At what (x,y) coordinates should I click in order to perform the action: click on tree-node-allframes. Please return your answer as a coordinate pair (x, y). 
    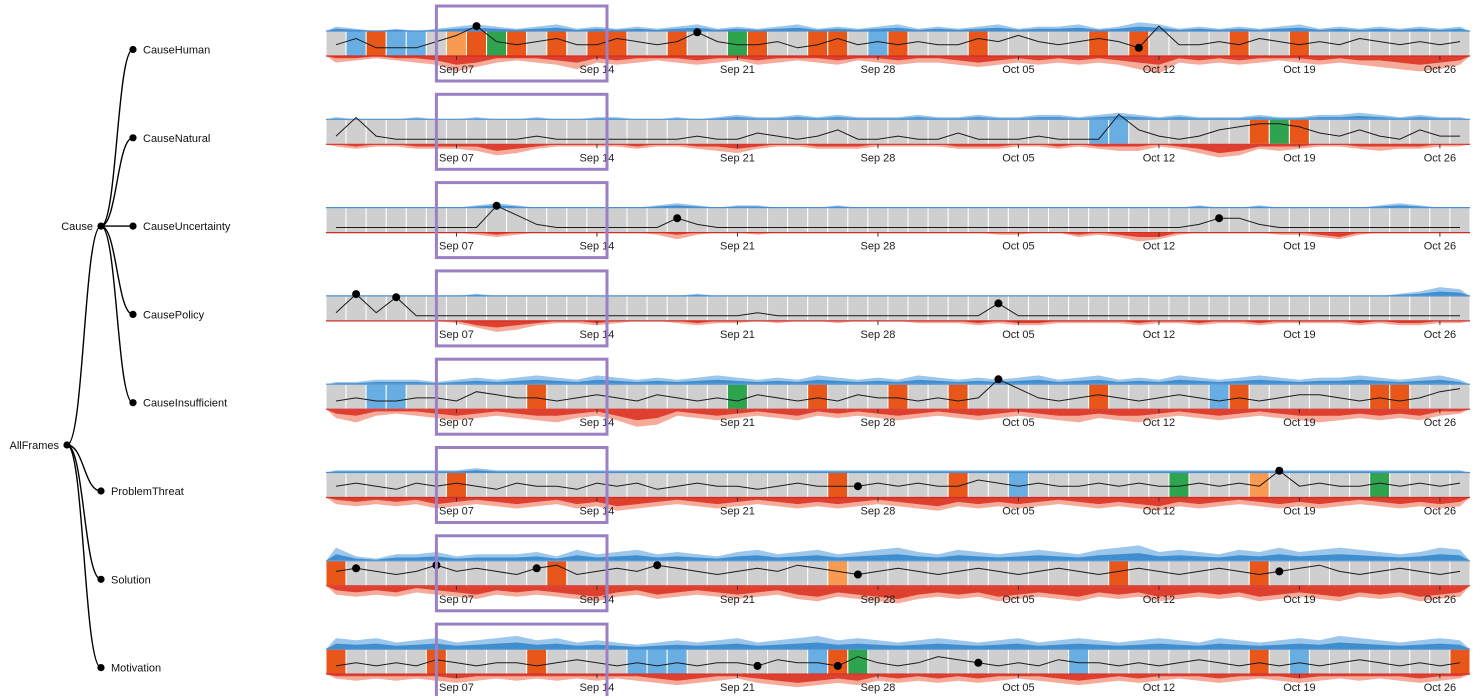
    Looking at the image, I should click on (67, 445).